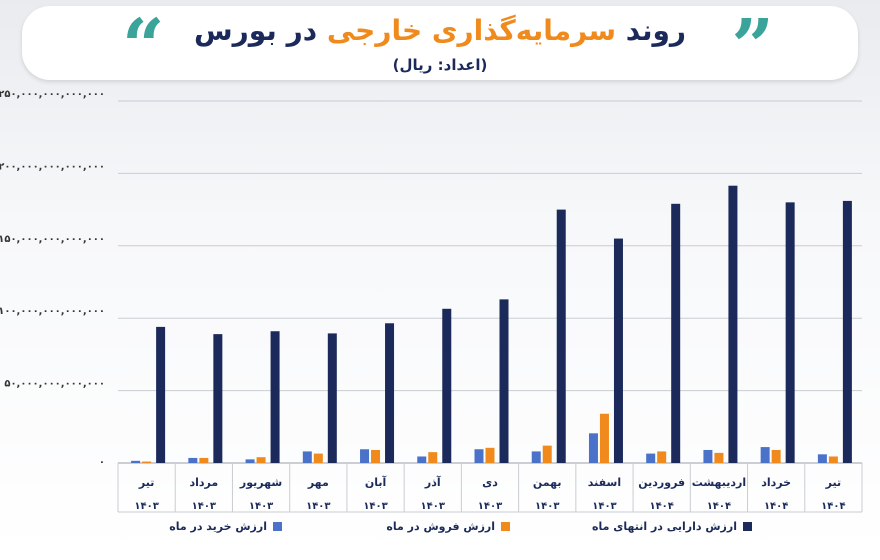 This screenshot has height=560, width=880. I want to click on x-tick-month-10: اردیبهشت, so click(719, 482).